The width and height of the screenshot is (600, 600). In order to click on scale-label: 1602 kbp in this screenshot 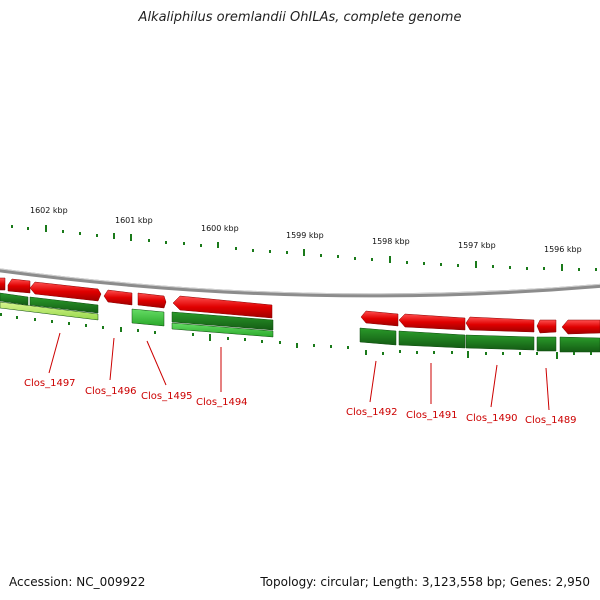, I will do `click(49, 210)`.